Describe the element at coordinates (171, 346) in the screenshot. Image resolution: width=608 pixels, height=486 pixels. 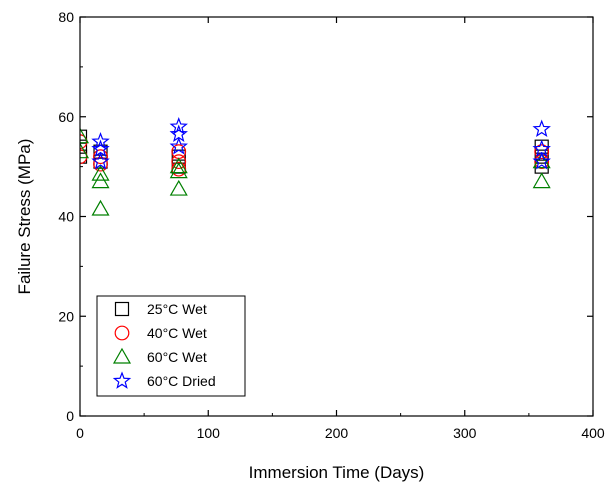
I see `legend: 25°C Wet 40°C Wet 60°C Wet 60°C Dried` at that location.